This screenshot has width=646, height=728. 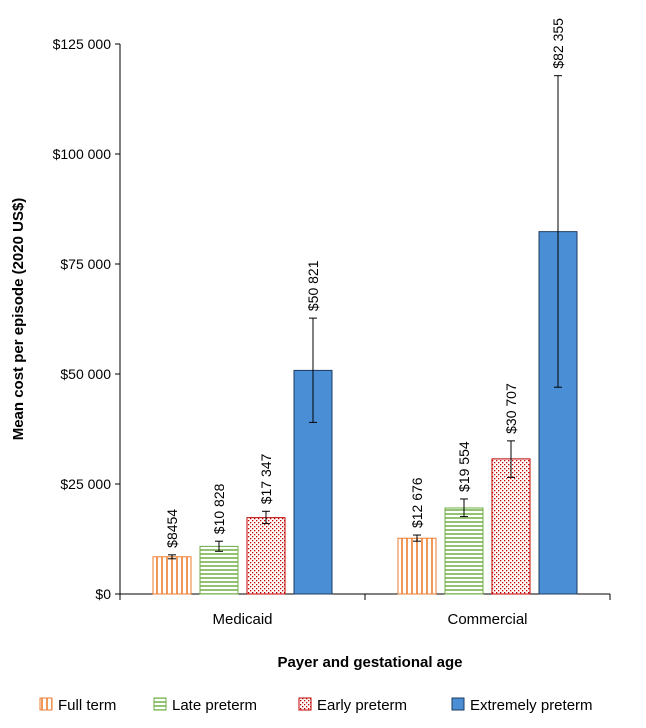 What do you see at coordinates (558, 43) in the screenshot?
I see `data-label: $82 355` at bounding box center [558, 43].